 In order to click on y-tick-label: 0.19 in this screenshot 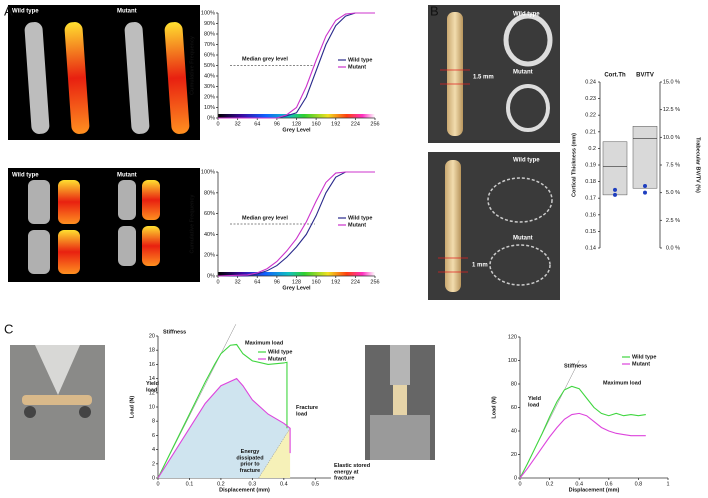, I will do `click(590, 165)`.